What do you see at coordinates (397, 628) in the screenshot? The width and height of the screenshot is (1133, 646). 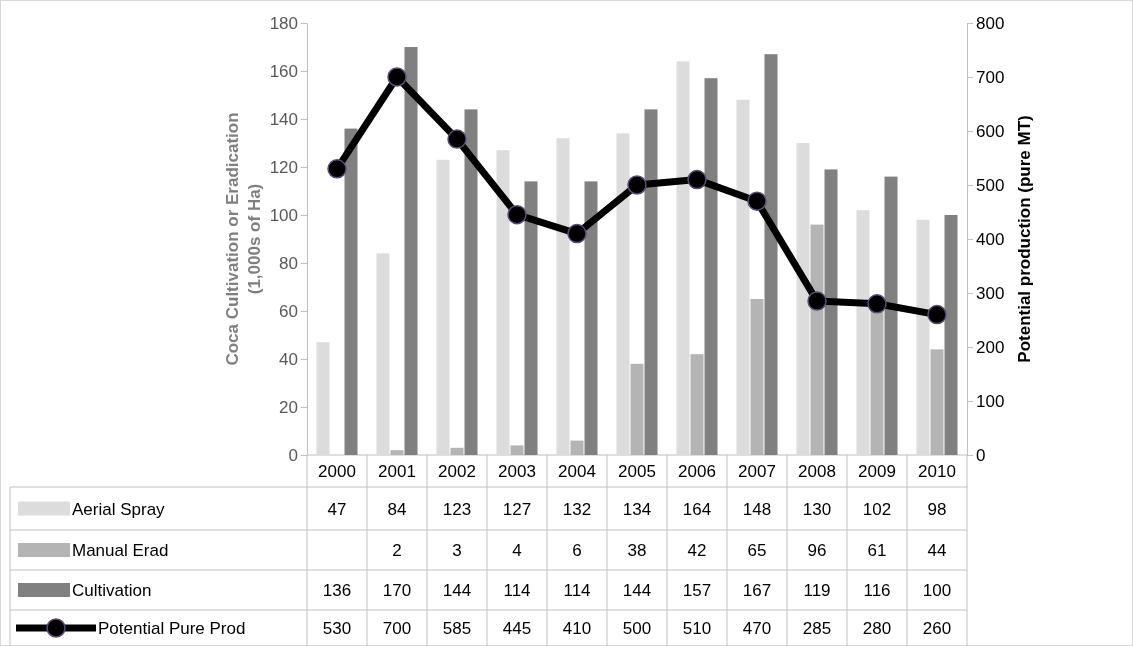 I see `data-label: 700` at bounding box center [397, 628].